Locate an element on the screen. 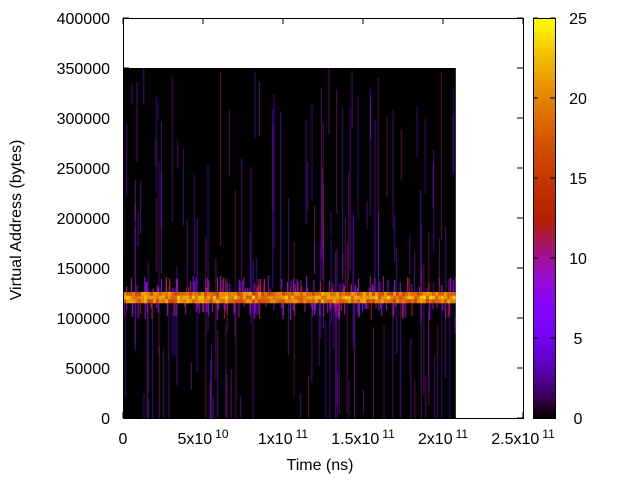 The height and width of the screenshot is (480, 640). y-tick-label: 250000 is located at coordinates (83, 169).